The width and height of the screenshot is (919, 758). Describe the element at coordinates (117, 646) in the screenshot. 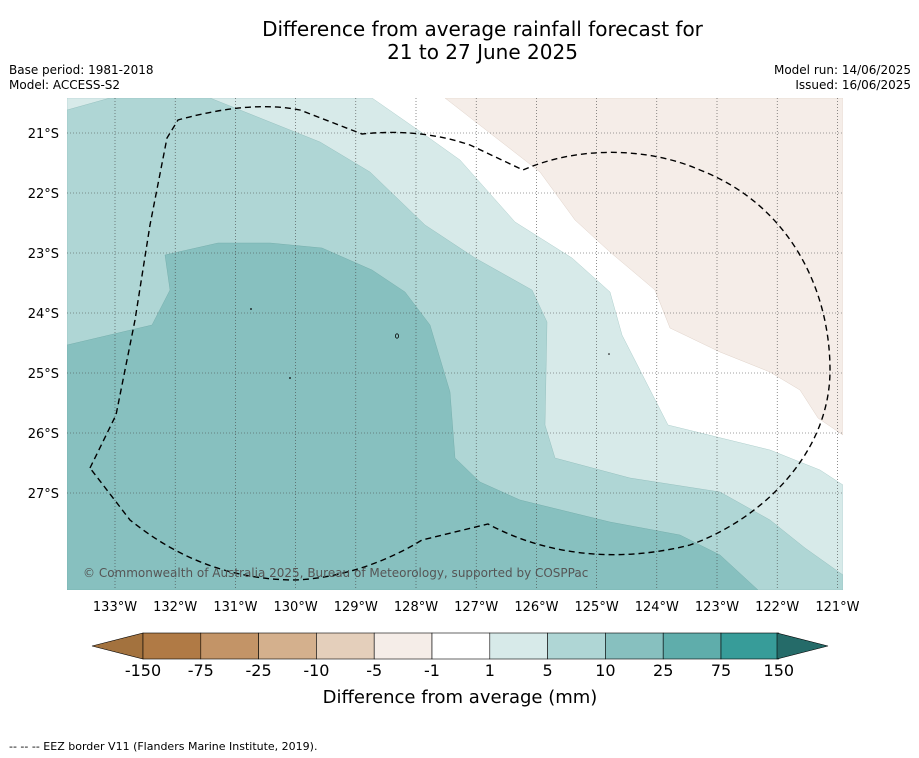

I see `colorbar-extend-low` at that location.